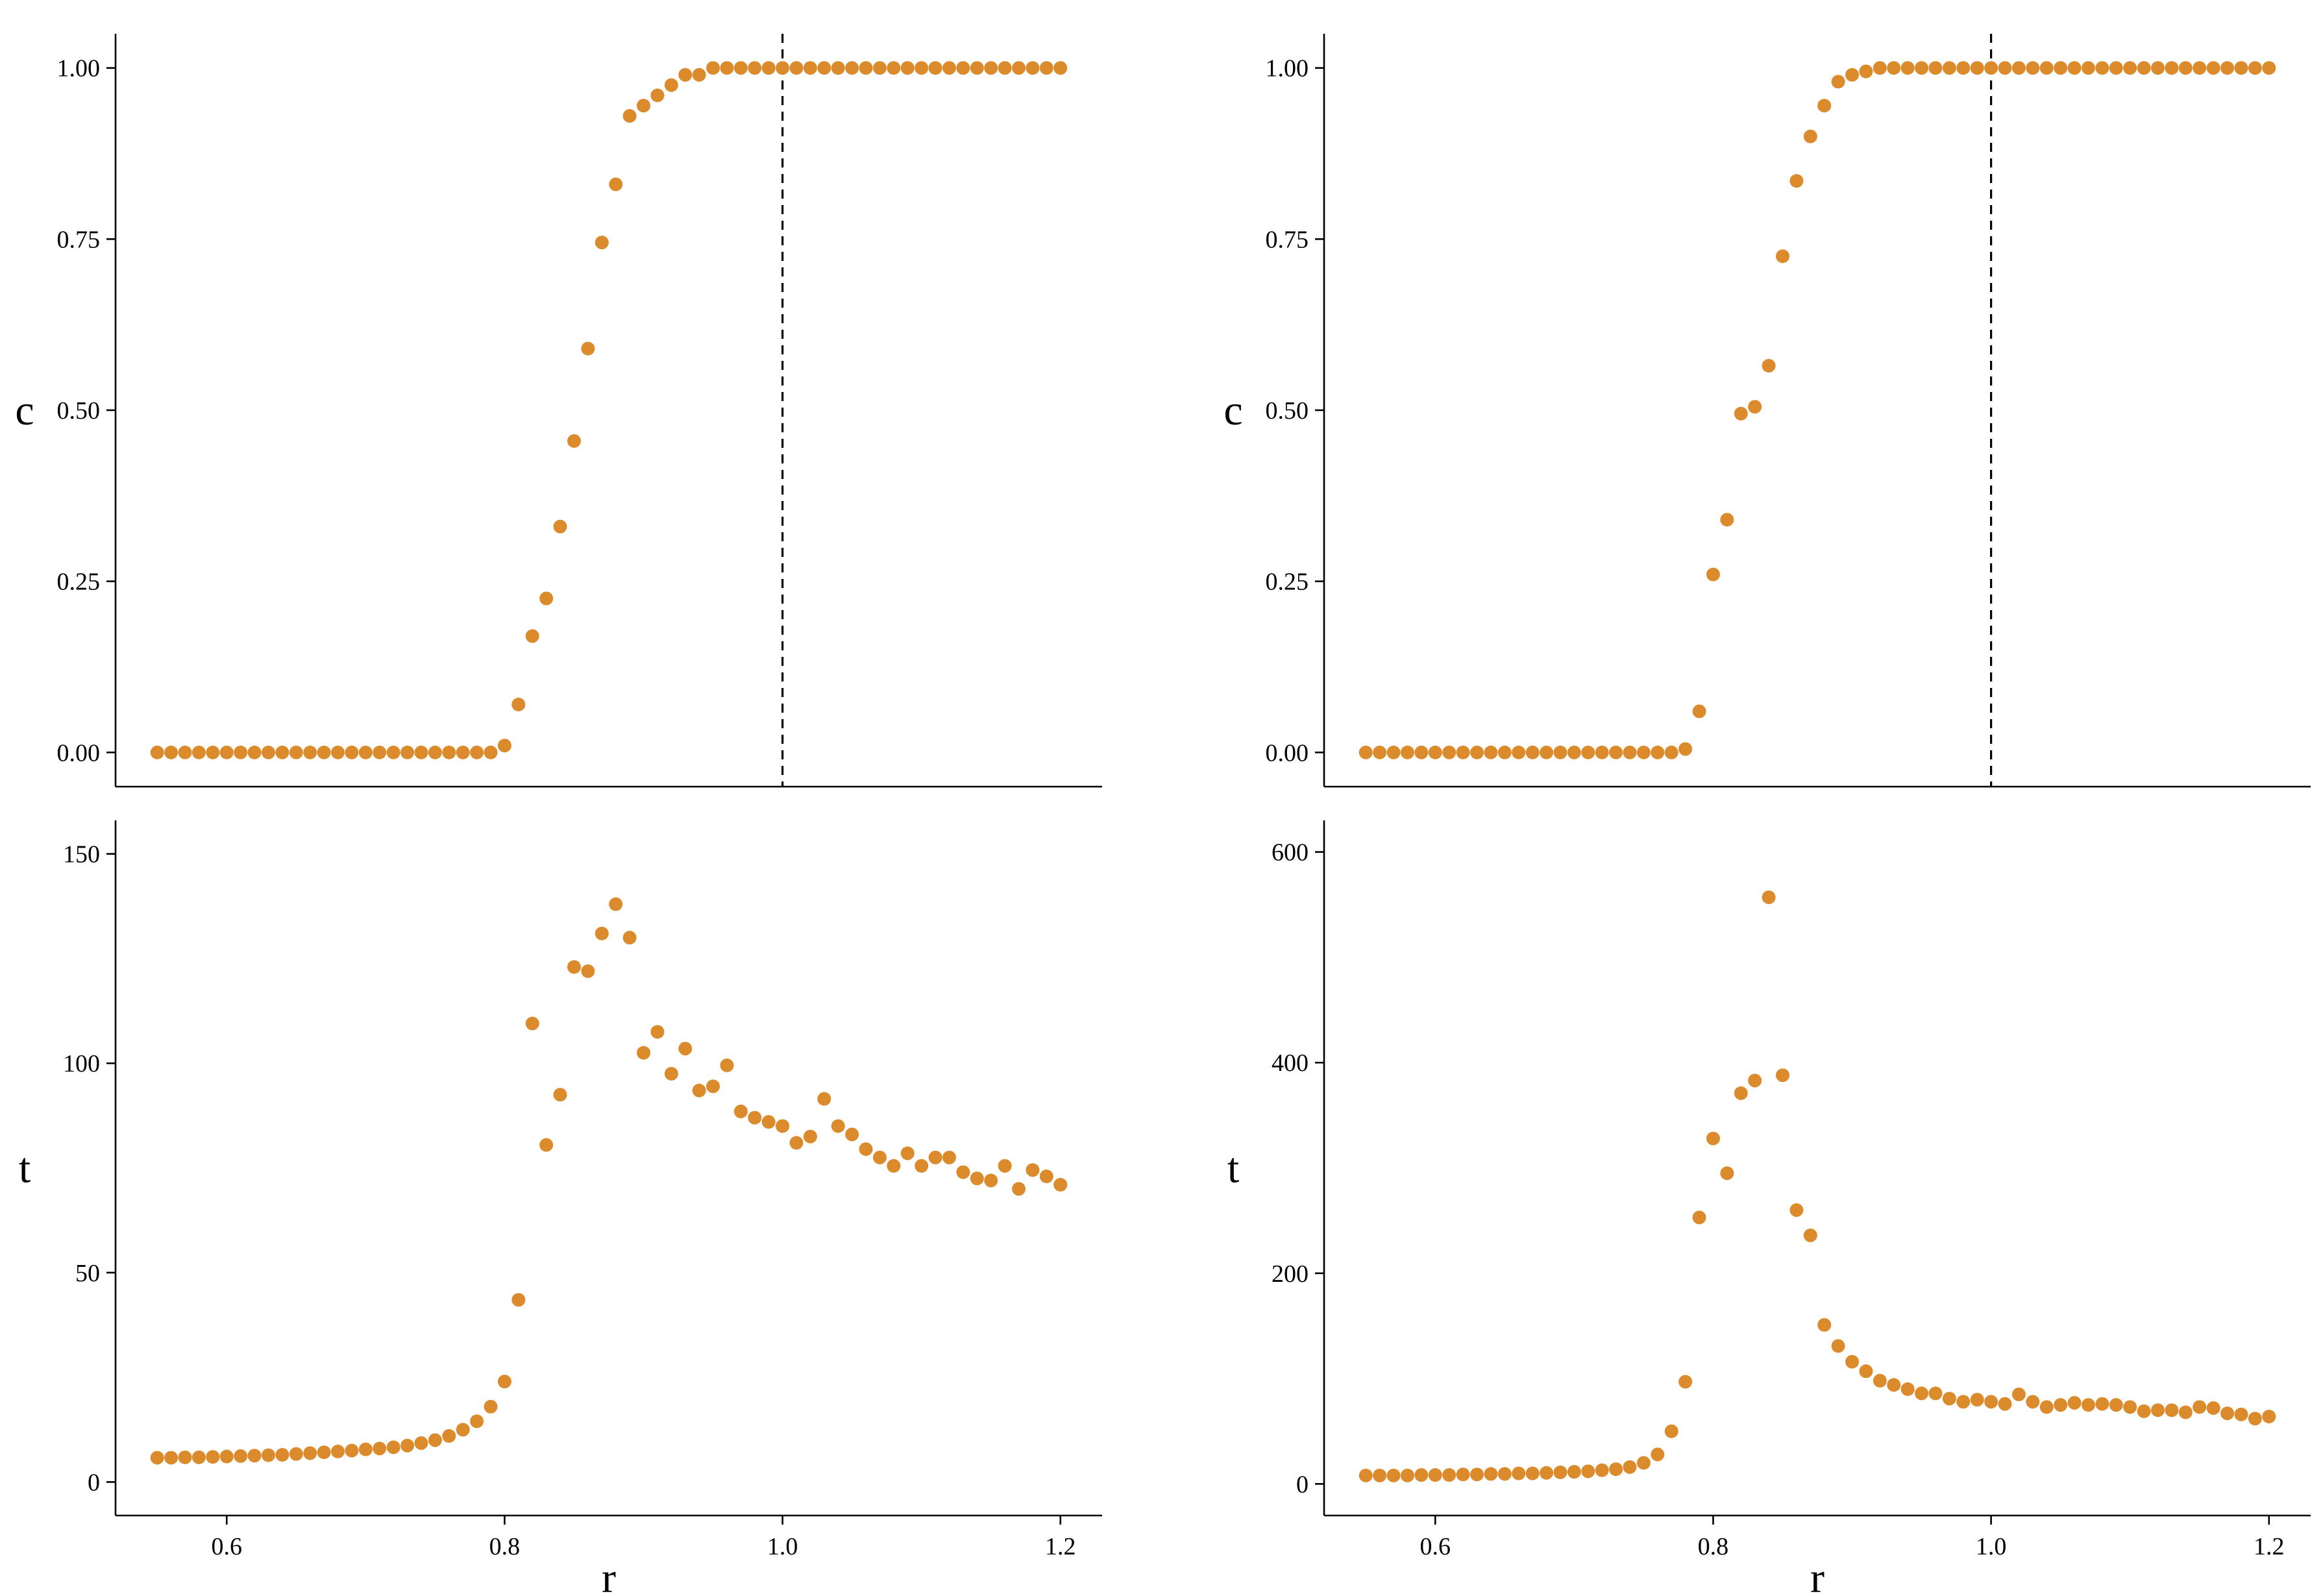 The image size is (2323, 1596). What do you see at coordinates (1287, 239) in the screenshot?
I see `y-tick-label: 0.75` at bounding box center [1287, 239].